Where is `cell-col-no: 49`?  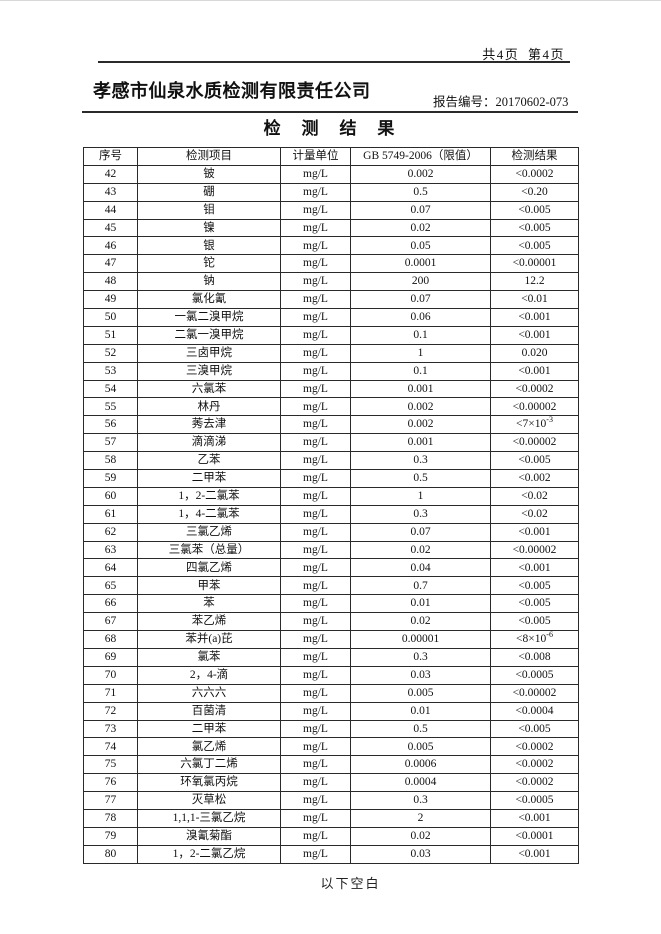 cell-col-no: 49 is located at coordinates (110, 300).